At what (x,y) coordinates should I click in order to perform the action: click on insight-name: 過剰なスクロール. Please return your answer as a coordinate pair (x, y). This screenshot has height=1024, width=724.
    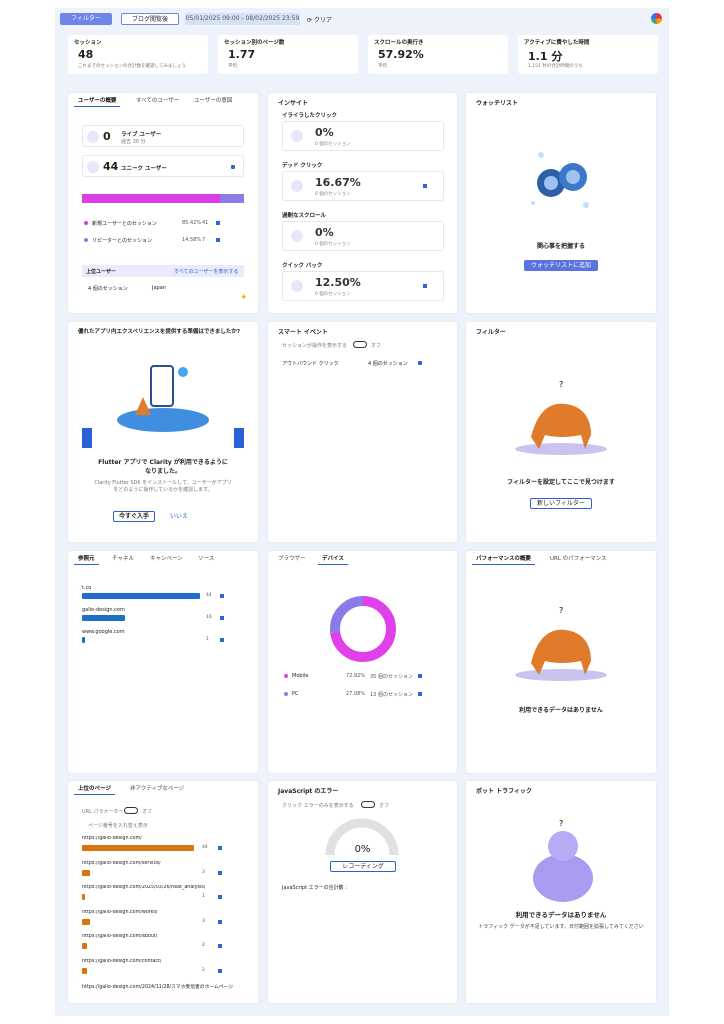
    Looking at the image, I should click on (304, 216).